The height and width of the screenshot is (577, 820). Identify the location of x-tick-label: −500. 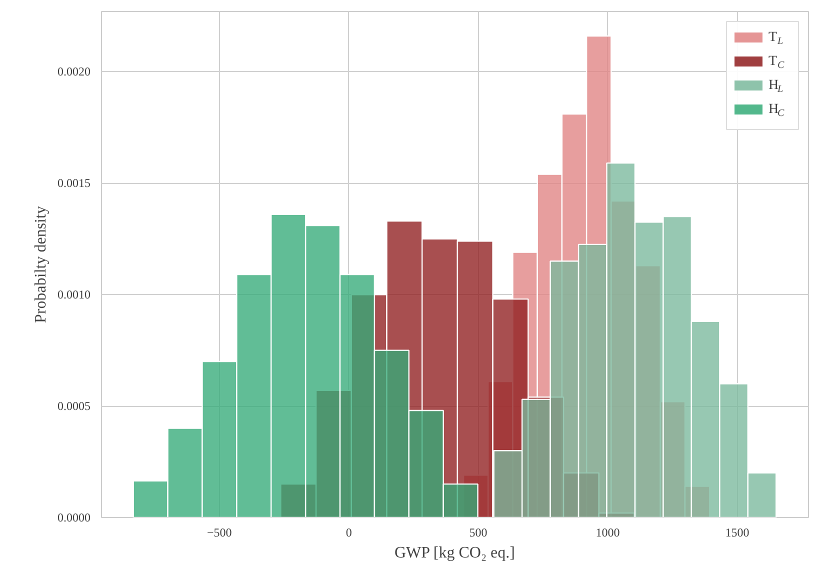
(219, 533).